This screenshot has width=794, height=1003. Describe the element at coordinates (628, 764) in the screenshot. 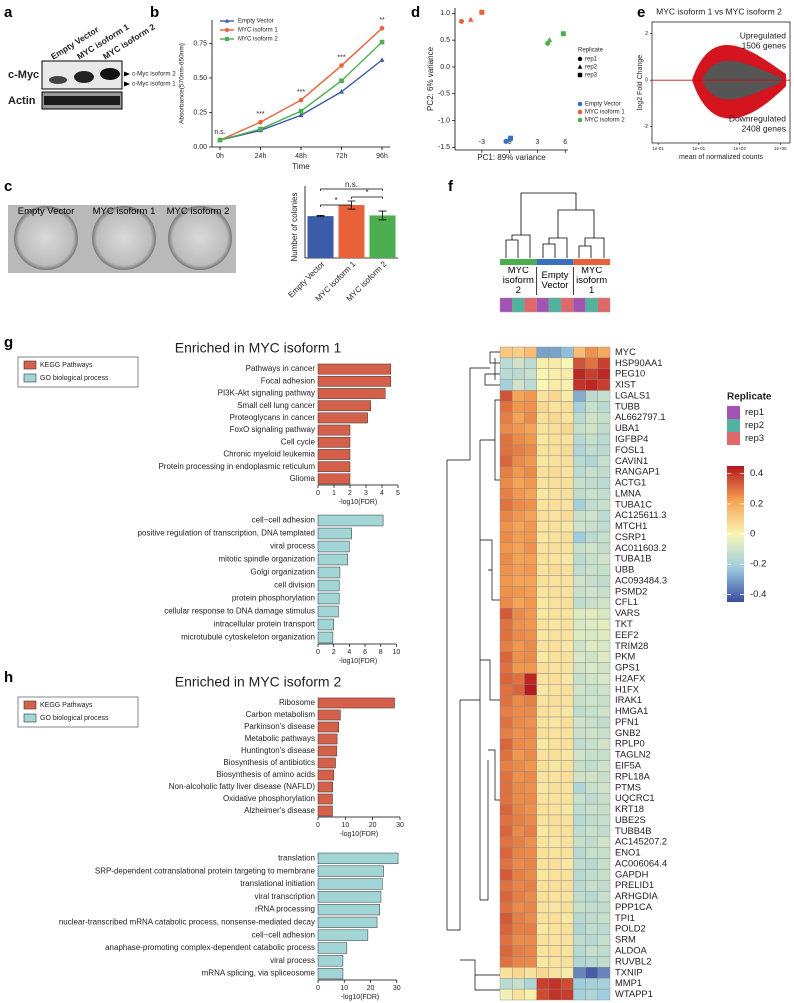

I see `row-label: EIF5A` at that location.